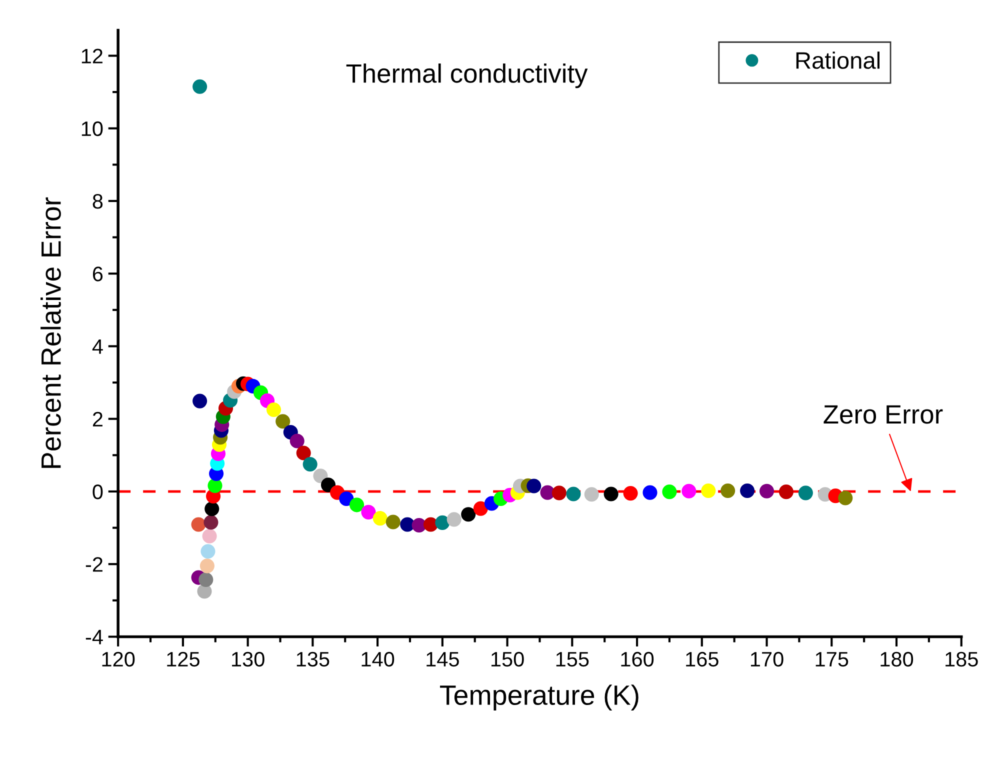 This screenshot has width=984, height=758. Describe the element at coordinates (838, 60) in the screenshot. I see `legend-label: Rational` at that location.